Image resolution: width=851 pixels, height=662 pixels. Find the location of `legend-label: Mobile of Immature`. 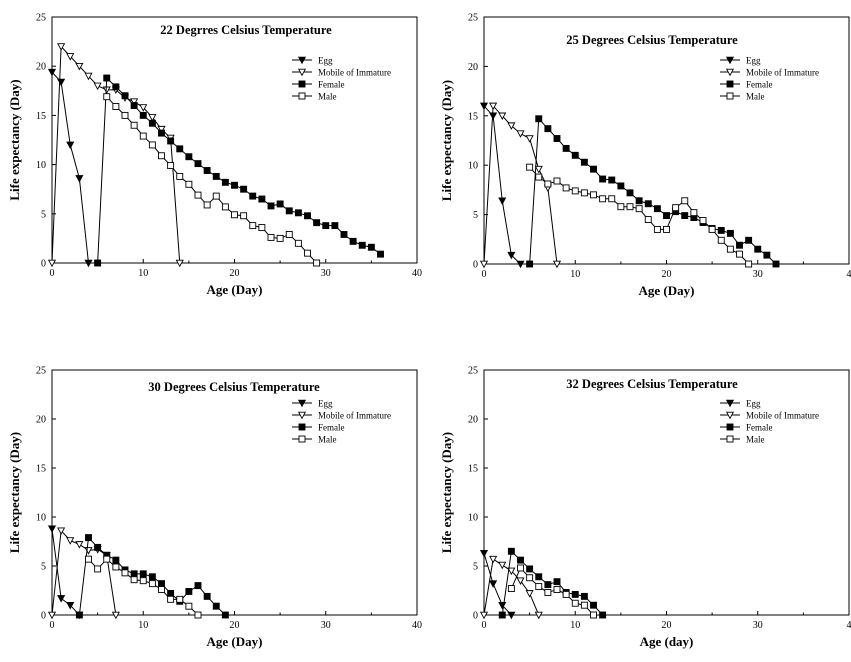

legend-label: Mobile of Immature is located at coordinates (354, 416).